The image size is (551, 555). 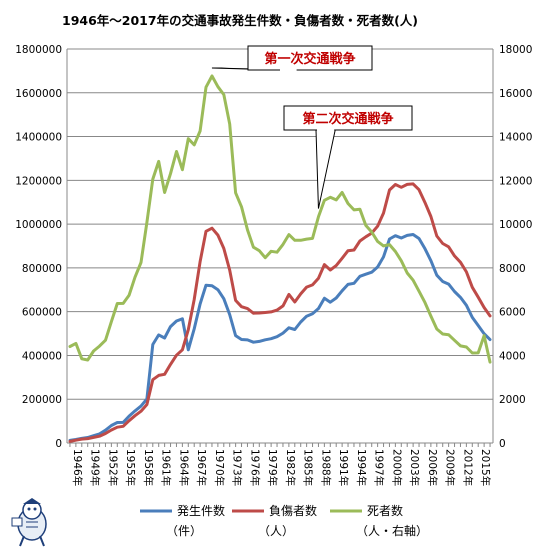 I want to click on x-tick-label: 1991年, so click(x=343, y=467).